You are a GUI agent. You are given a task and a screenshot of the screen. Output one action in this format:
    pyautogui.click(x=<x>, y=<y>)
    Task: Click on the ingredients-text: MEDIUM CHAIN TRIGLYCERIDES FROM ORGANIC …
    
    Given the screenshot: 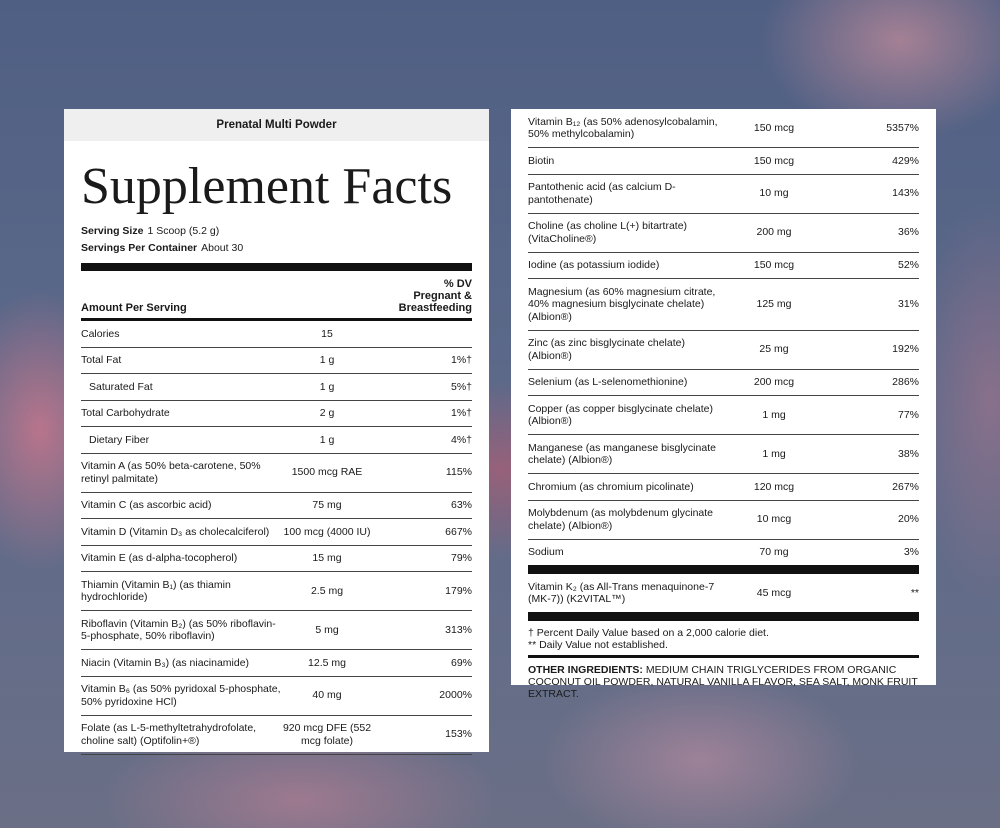 What is the action you would take?
    pyautogui.click(x=723, y=682)
    